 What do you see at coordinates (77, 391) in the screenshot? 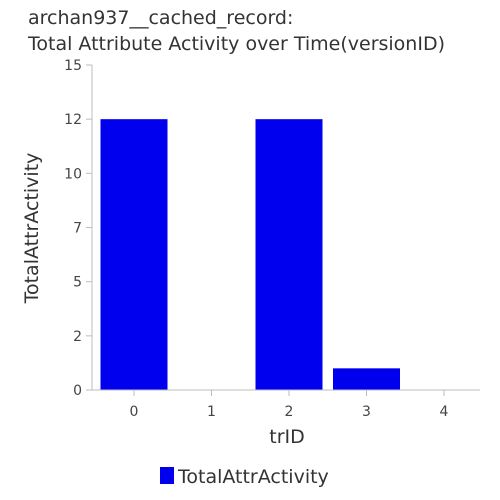
I see `y-tick-label: 0` at bounding box center [77, 391].